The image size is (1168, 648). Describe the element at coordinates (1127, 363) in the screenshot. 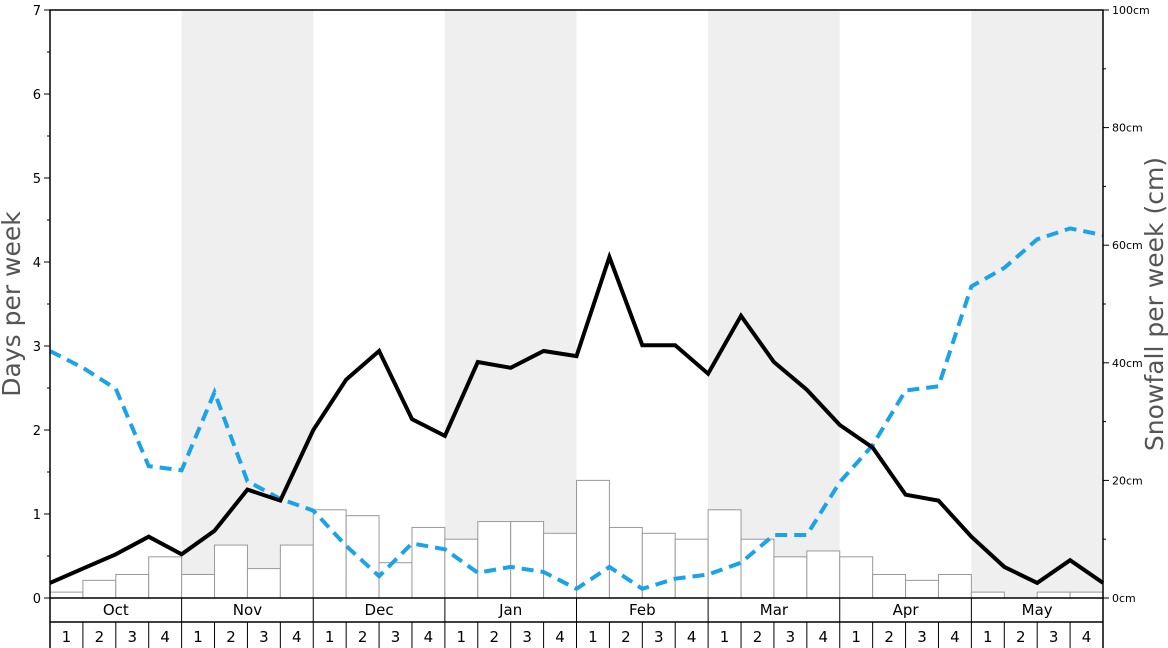

I see `y2-tick-label: 40cm` at that location.